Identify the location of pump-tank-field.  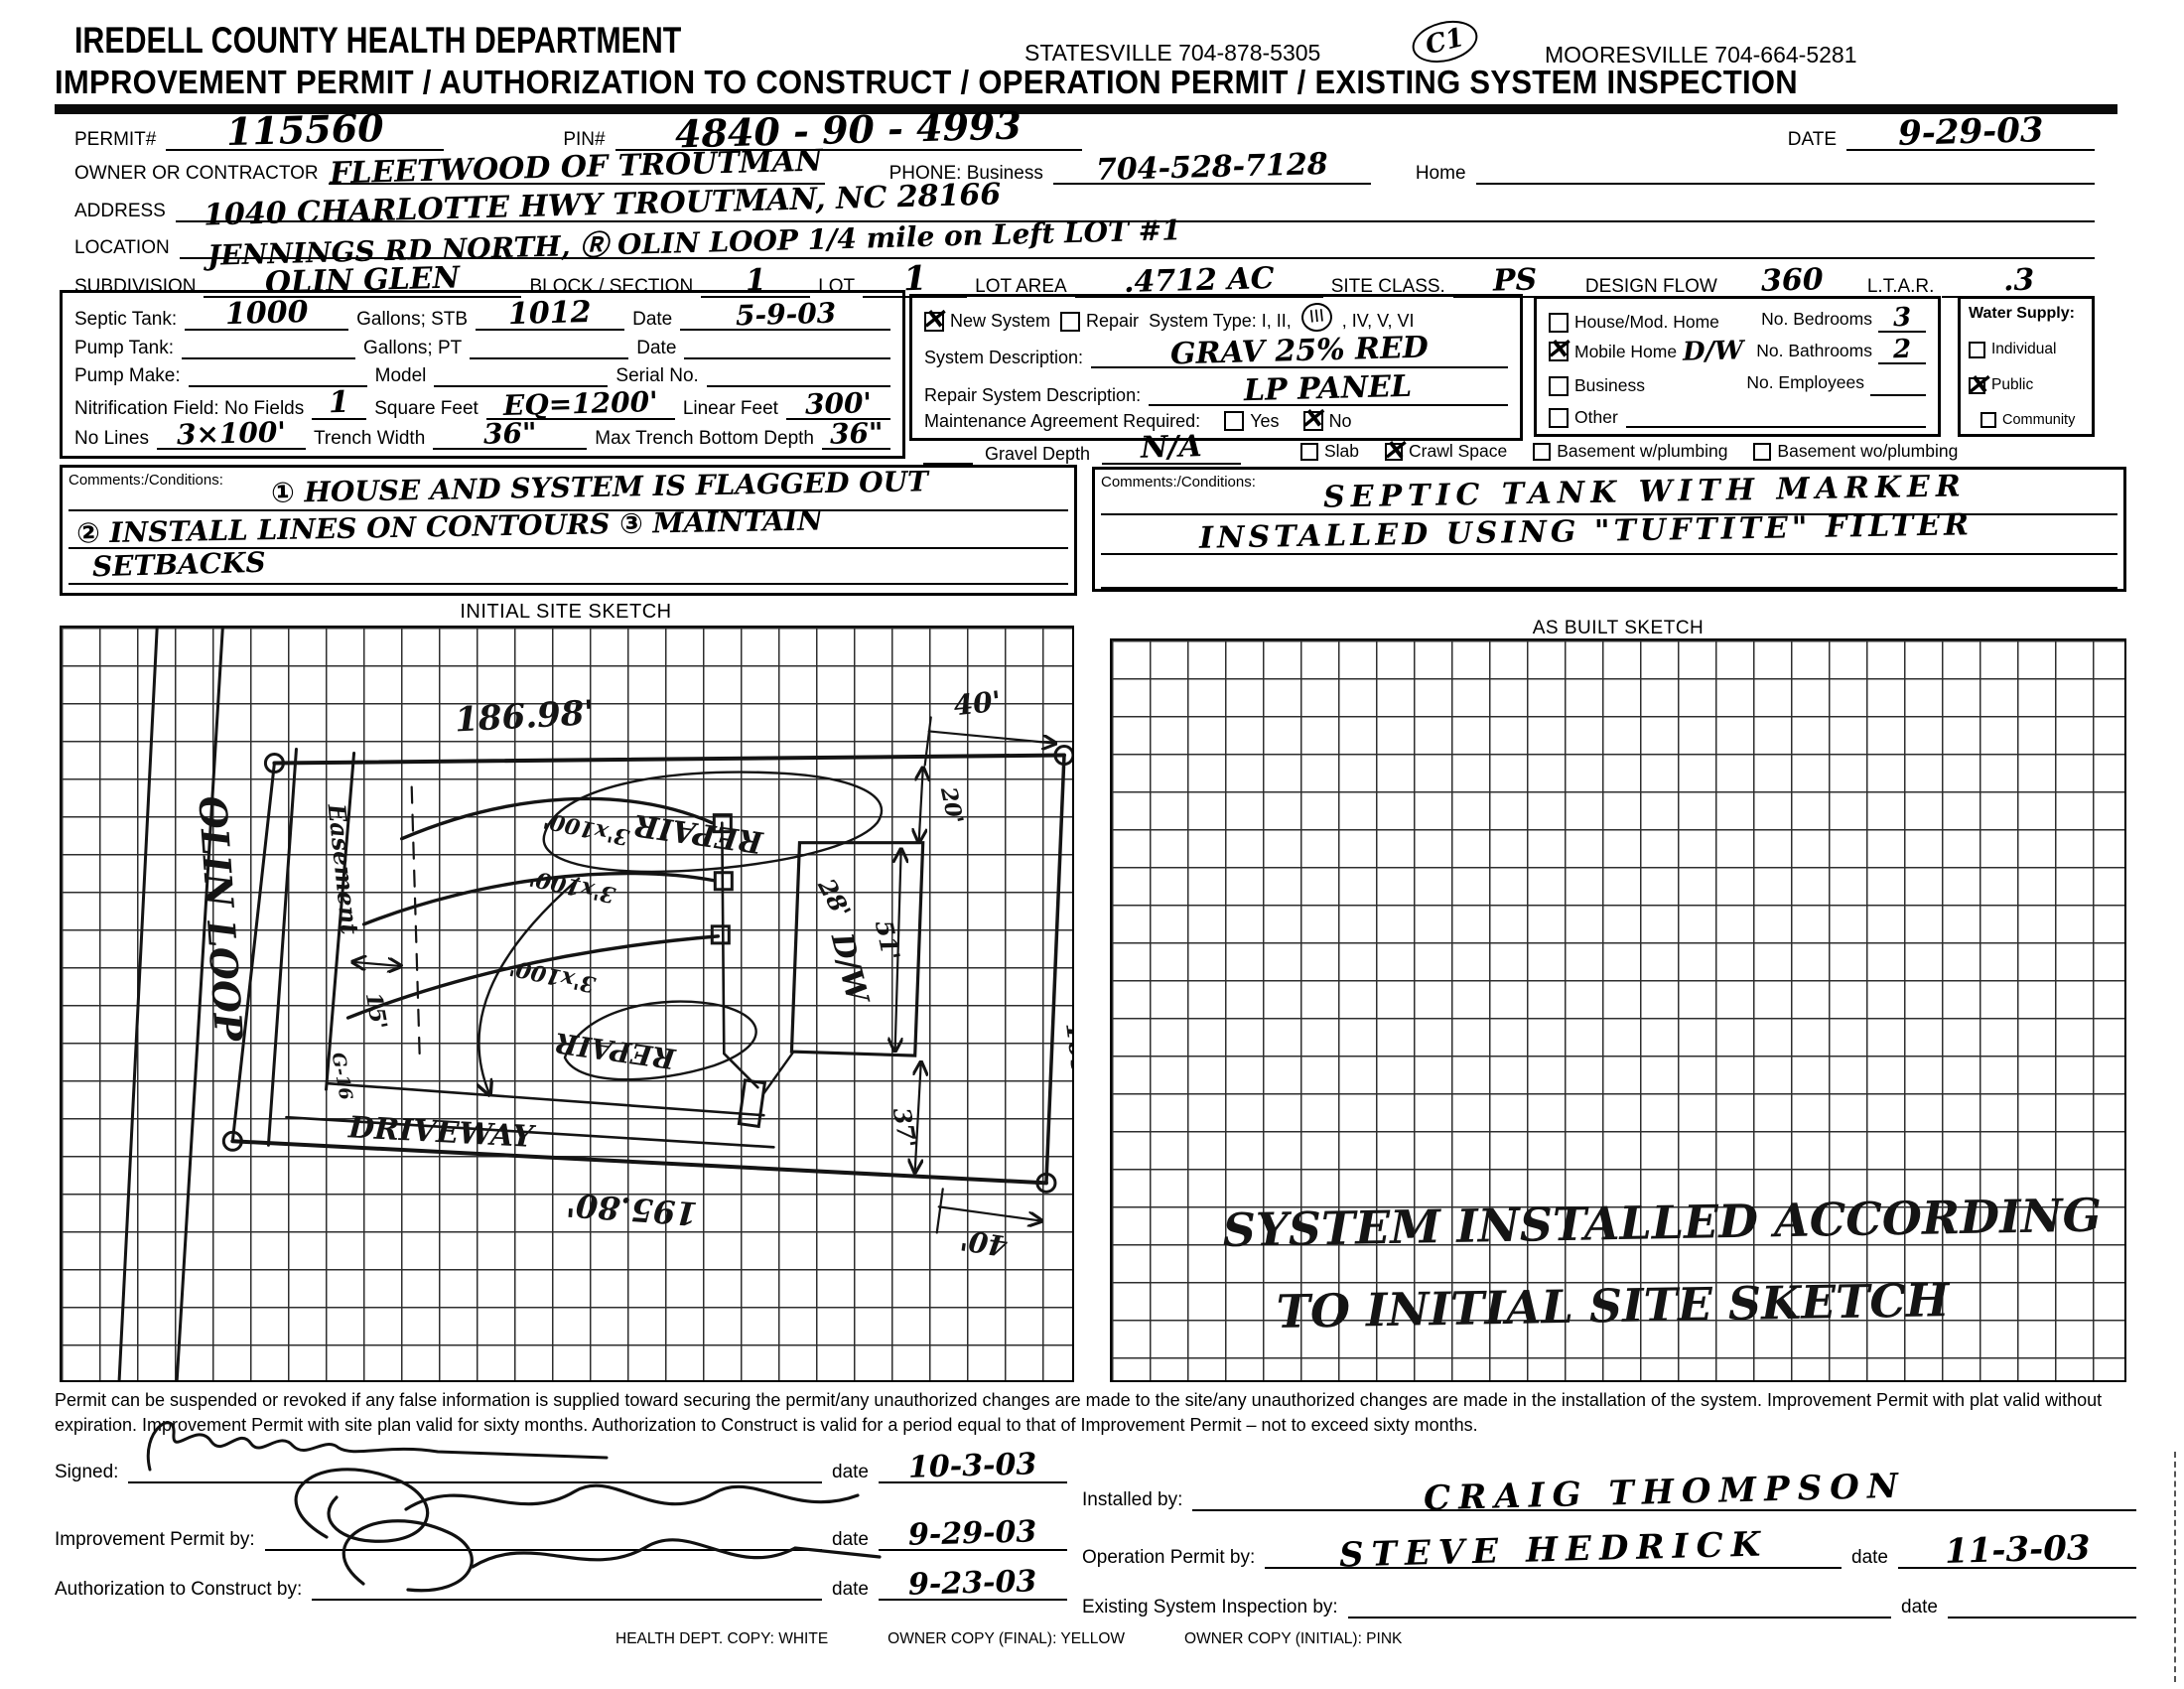
(268, 346).